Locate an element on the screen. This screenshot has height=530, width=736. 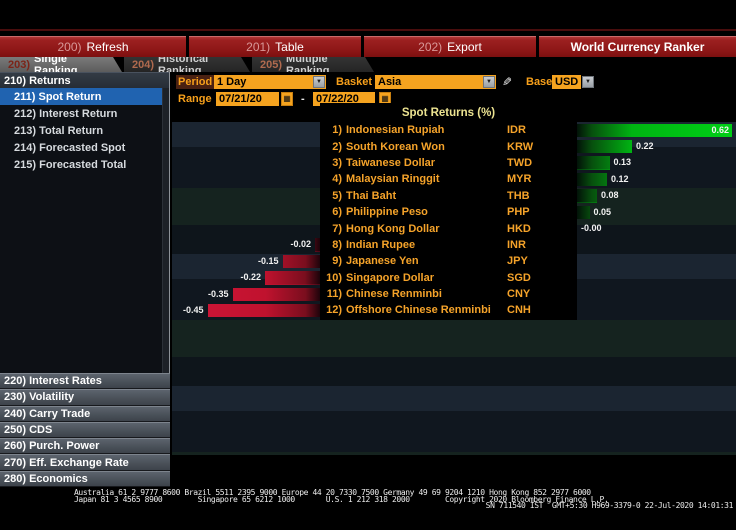
item-num: 250) is located at coordinates (15, 429).